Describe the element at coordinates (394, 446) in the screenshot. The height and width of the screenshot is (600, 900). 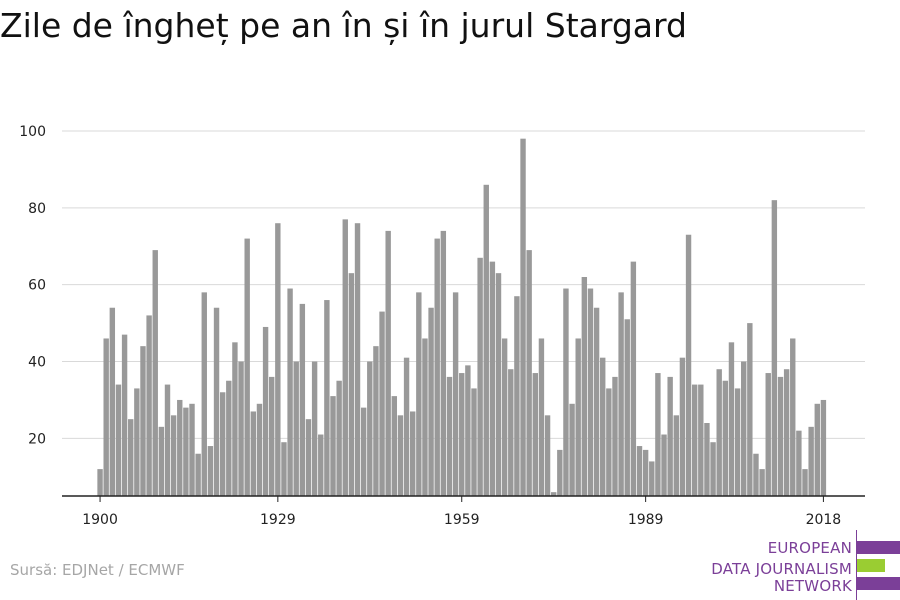
I see `bar-1948` at that location.